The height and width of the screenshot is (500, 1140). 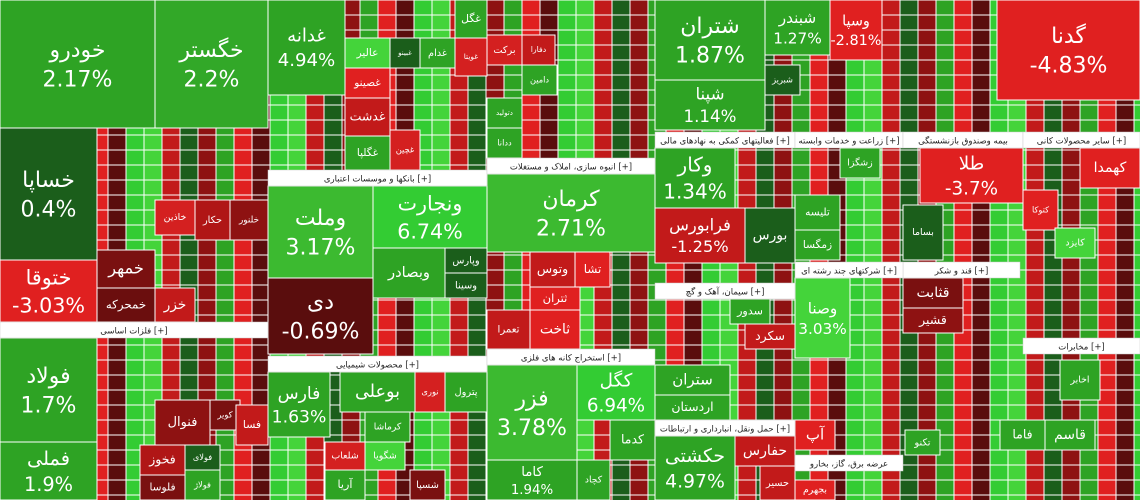 What do you see at coordinates (1081, 348) in the screenshot?
I see `sector-label: مخابرات [+]` at bounding box center [1081, 348].